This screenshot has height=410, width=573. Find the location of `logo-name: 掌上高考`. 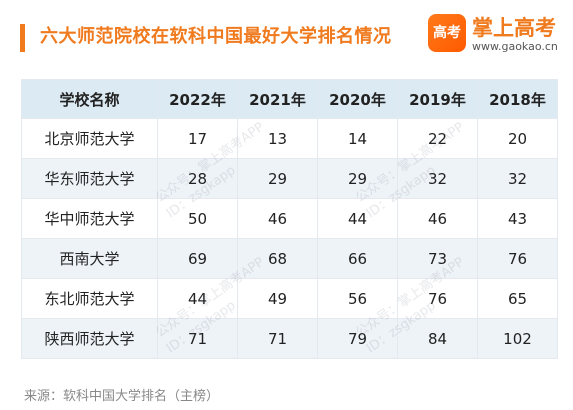

logo-name: 掌上高考 is located at coordinates (514, 28).